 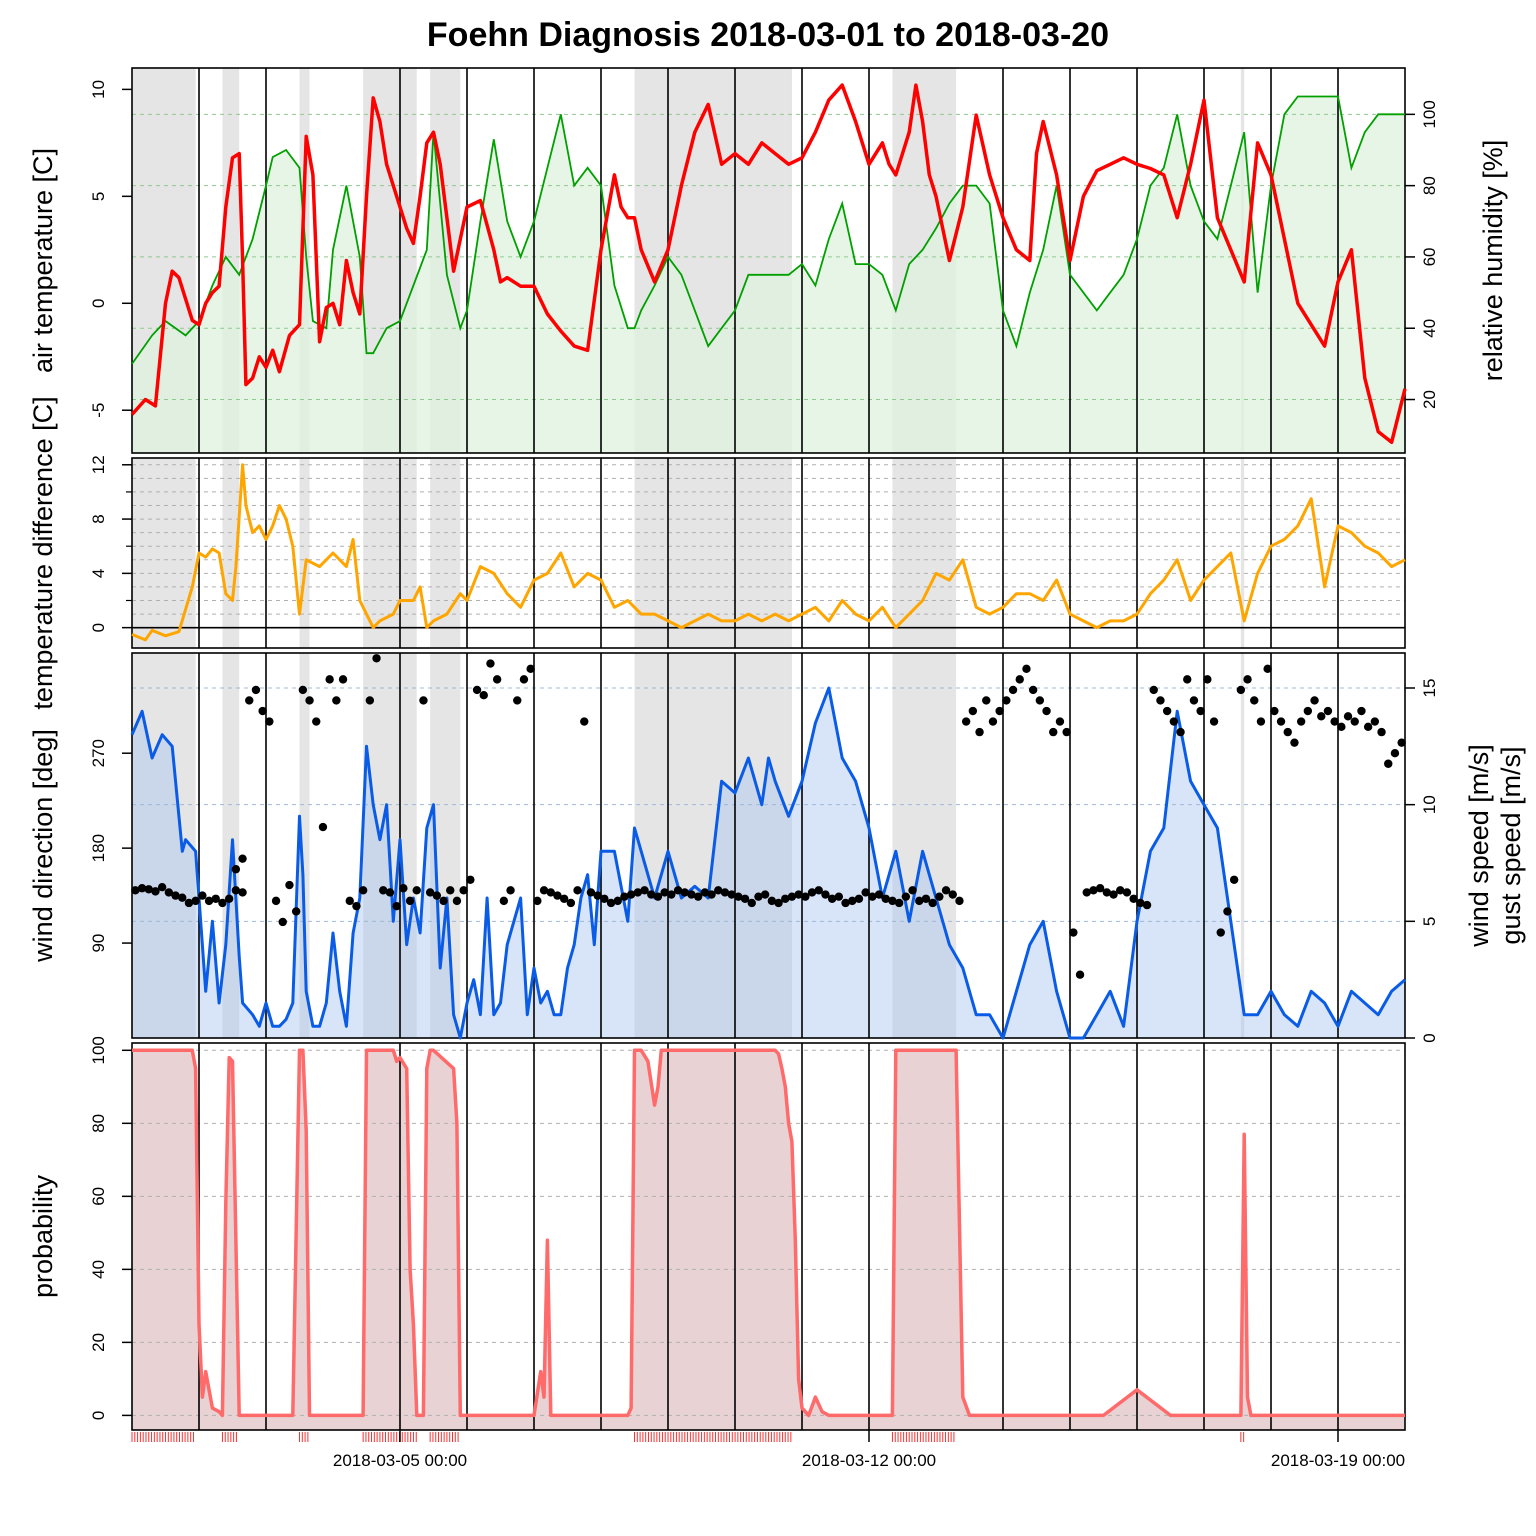 What do you see at coordinates (1429, 921) in the screenshot?
I see `wind-speed-tick-label: 5` at bounding box center [1429, 921].